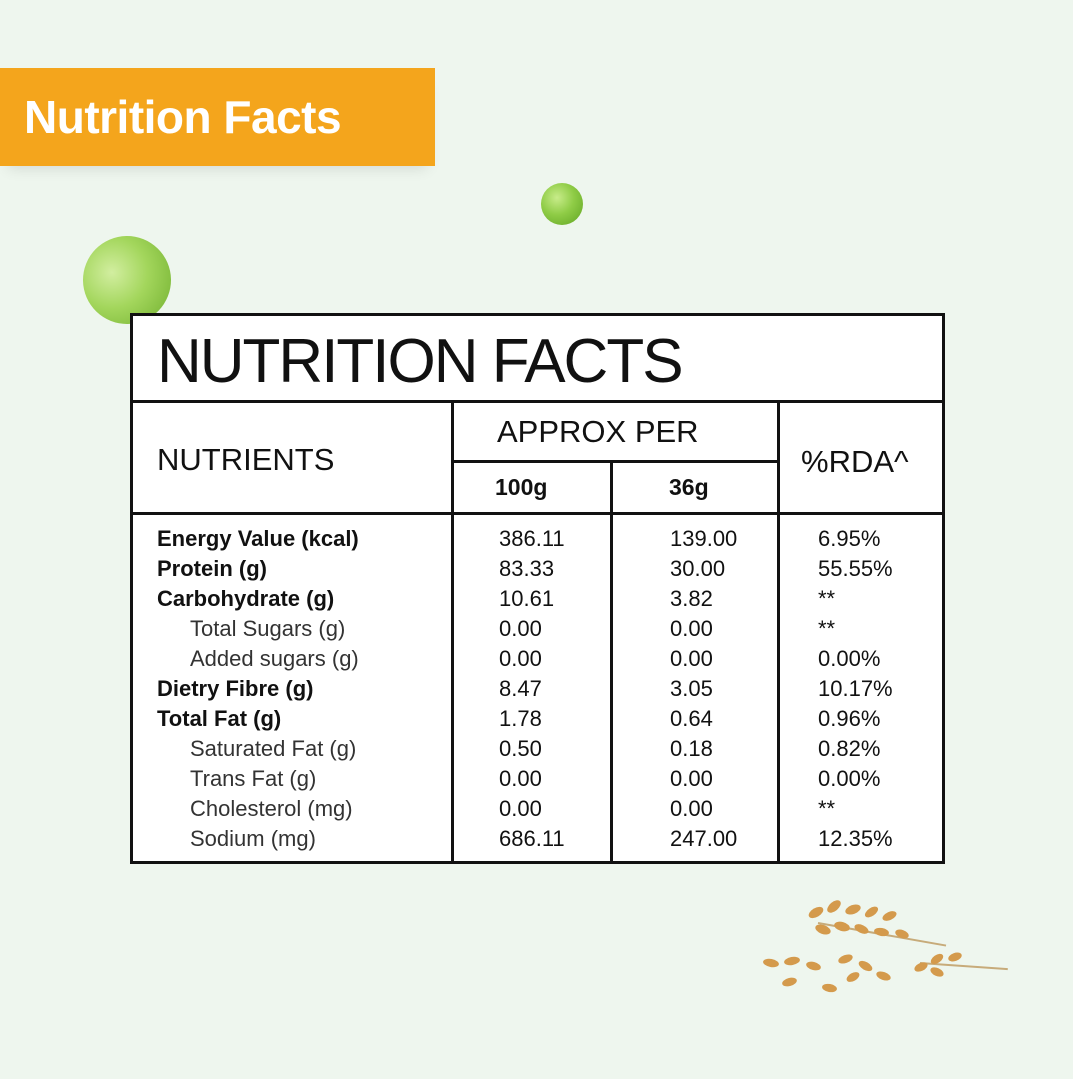  I want to click on header-36g: 36g, so click(689, 487).